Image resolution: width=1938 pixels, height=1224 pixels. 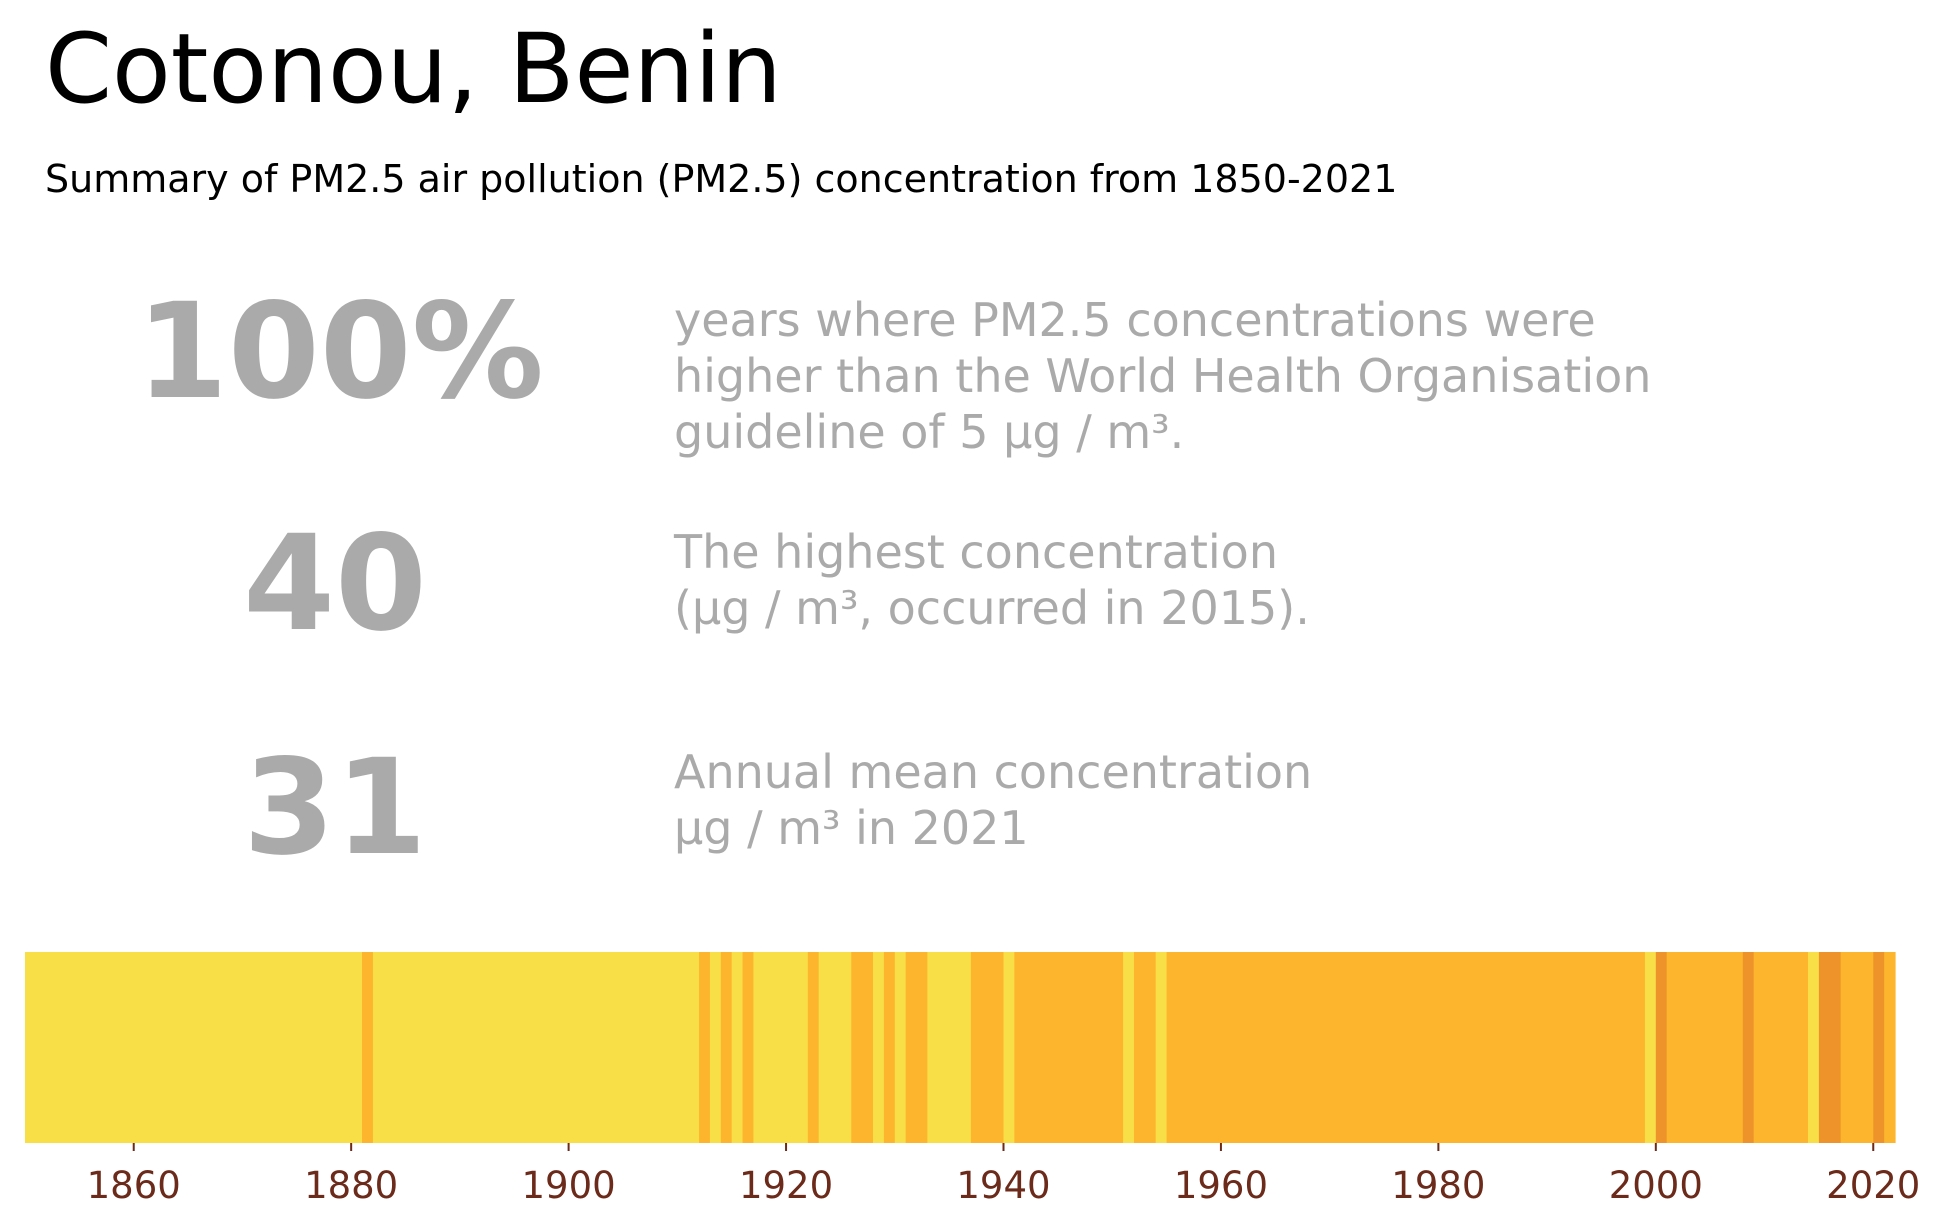 I want to click on x-tick-label: 1900, so click(x=569, y=1185).